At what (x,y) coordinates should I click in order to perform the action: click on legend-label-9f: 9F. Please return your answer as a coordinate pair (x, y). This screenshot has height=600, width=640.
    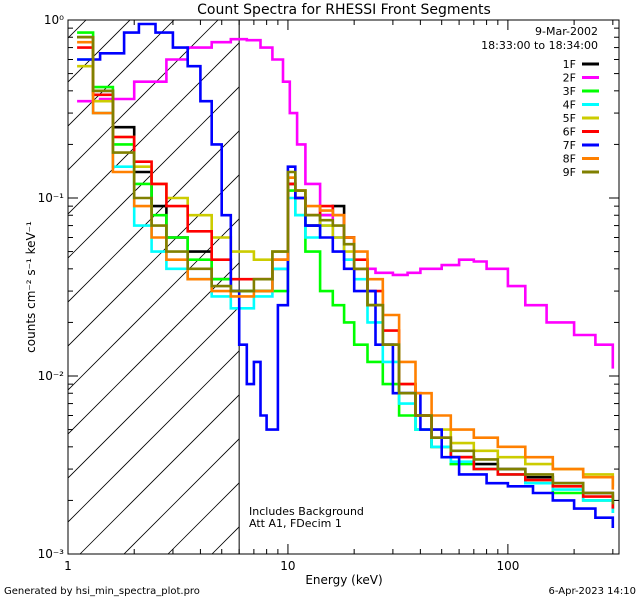
    Looking at the image, I should click on (569, 172).